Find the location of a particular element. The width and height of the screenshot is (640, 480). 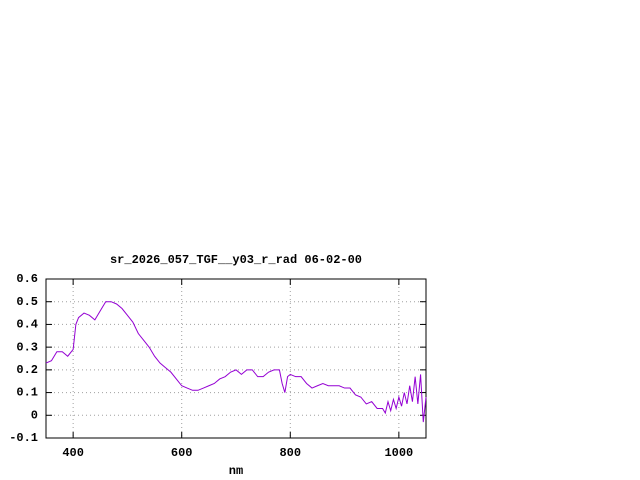

y-tick-label: 0 is located at coordinates (34, 415).